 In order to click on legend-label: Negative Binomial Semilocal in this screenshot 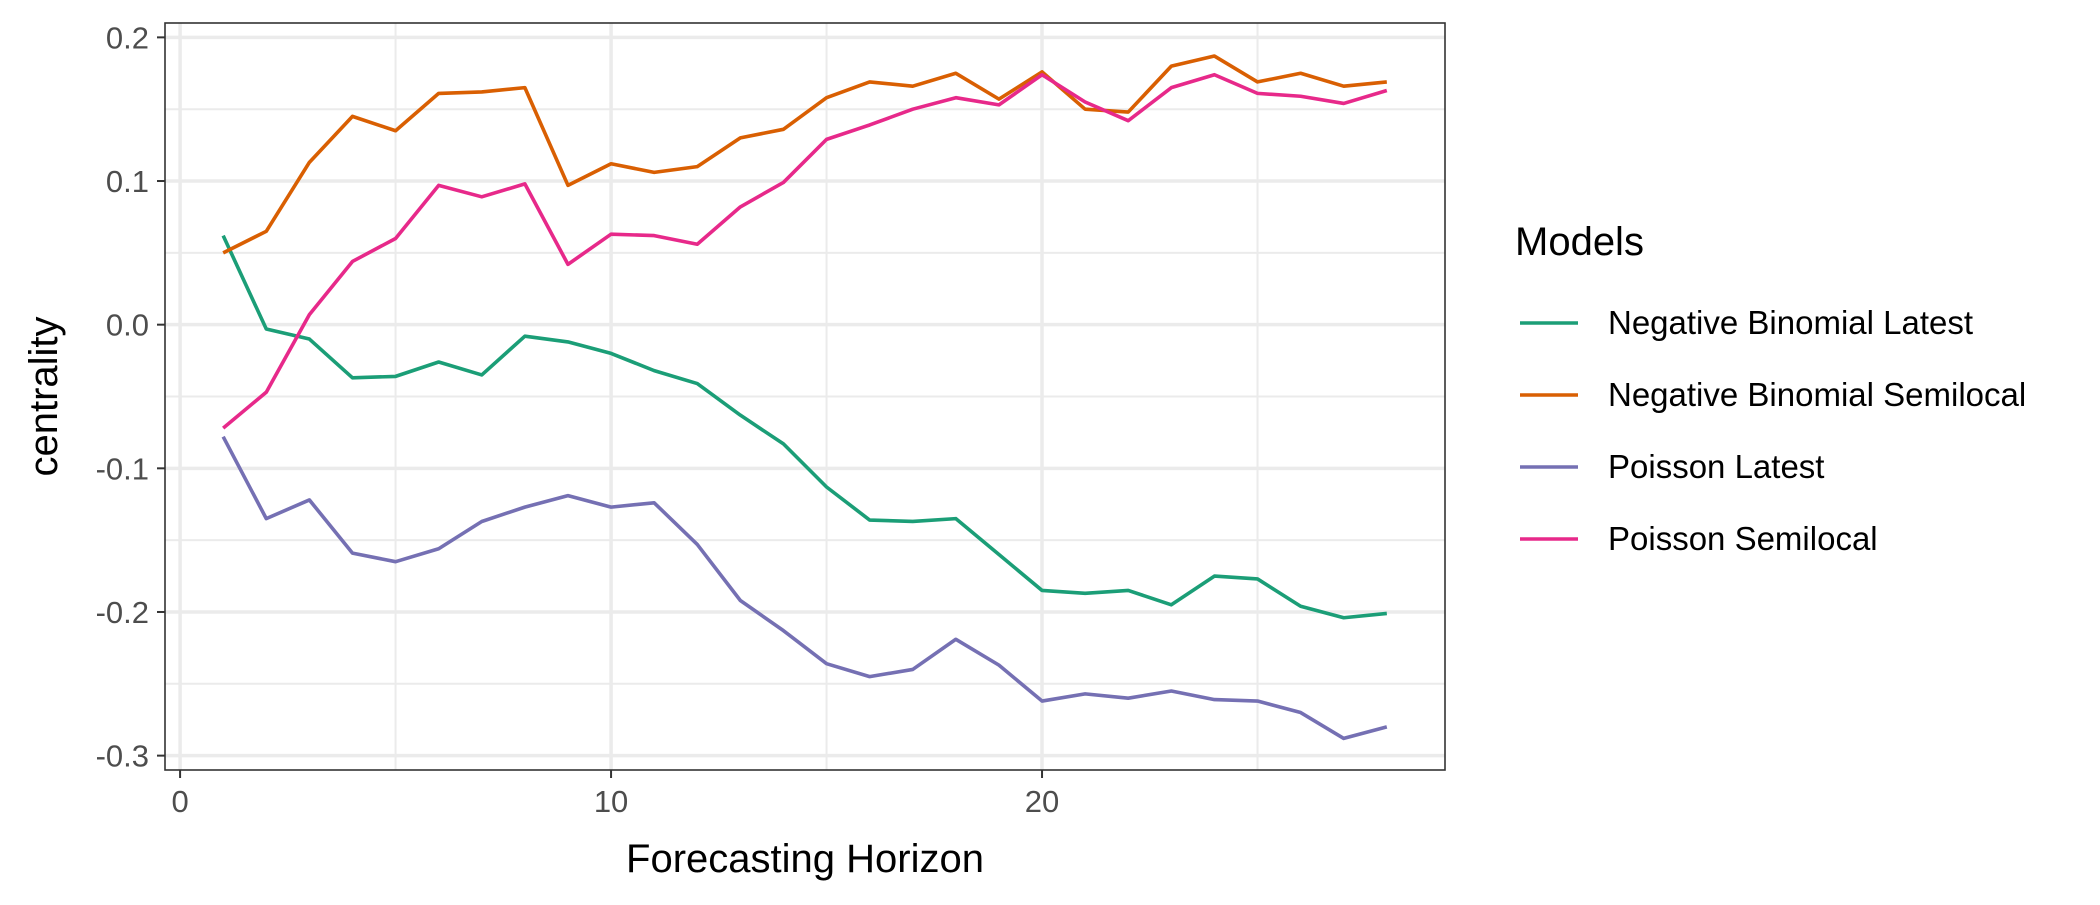, I will do `click(1817, 394)`.